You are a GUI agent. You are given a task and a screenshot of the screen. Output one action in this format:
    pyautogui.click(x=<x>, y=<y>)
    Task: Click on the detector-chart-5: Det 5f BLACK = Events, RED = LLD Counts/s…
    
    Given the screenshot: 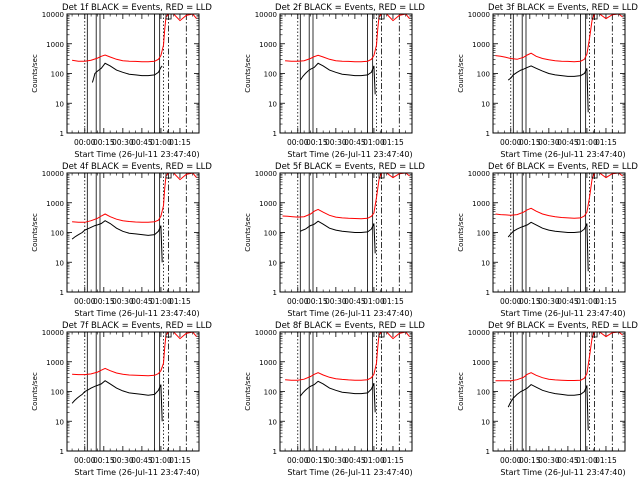 What is the action you would take?
    pyautogui.click(x=334, y=240)
    